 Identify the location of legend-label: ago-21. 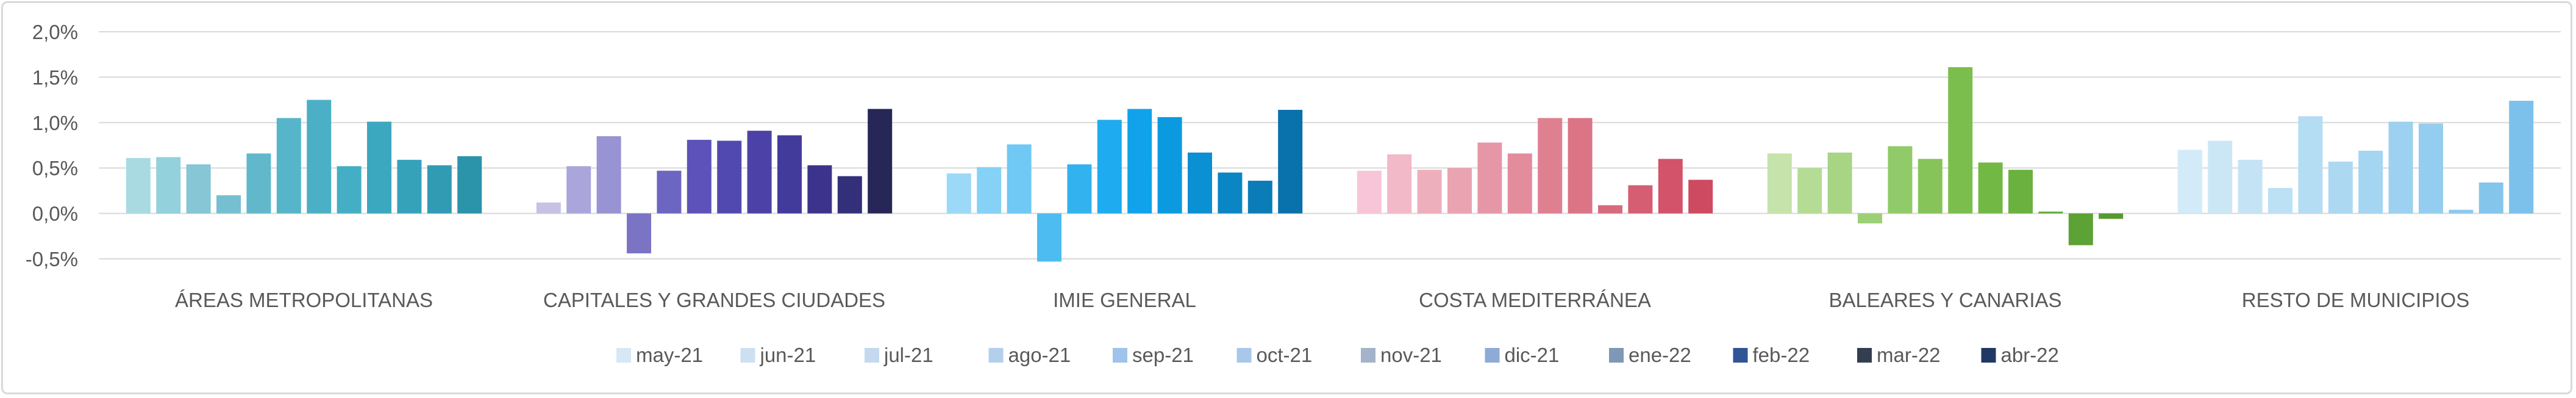
(1039, 355).